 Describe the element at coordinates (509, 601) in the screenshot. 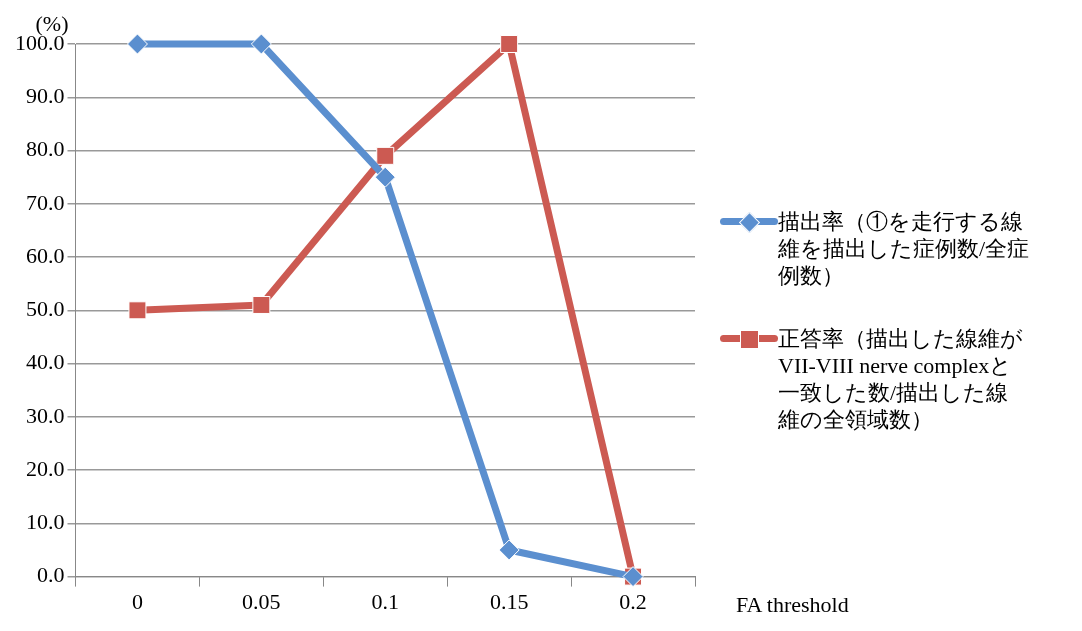

I see `x-tick-label: 0.15` at that location.